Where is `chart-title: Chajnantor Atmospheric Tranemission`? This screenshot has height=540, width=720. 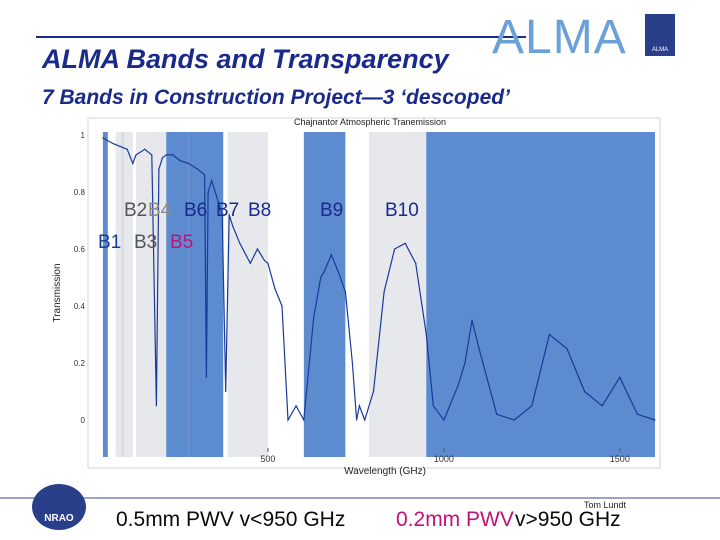 chart-title: Chajnantor Atmospheric Tranemission is located at coordinates (370, 122).